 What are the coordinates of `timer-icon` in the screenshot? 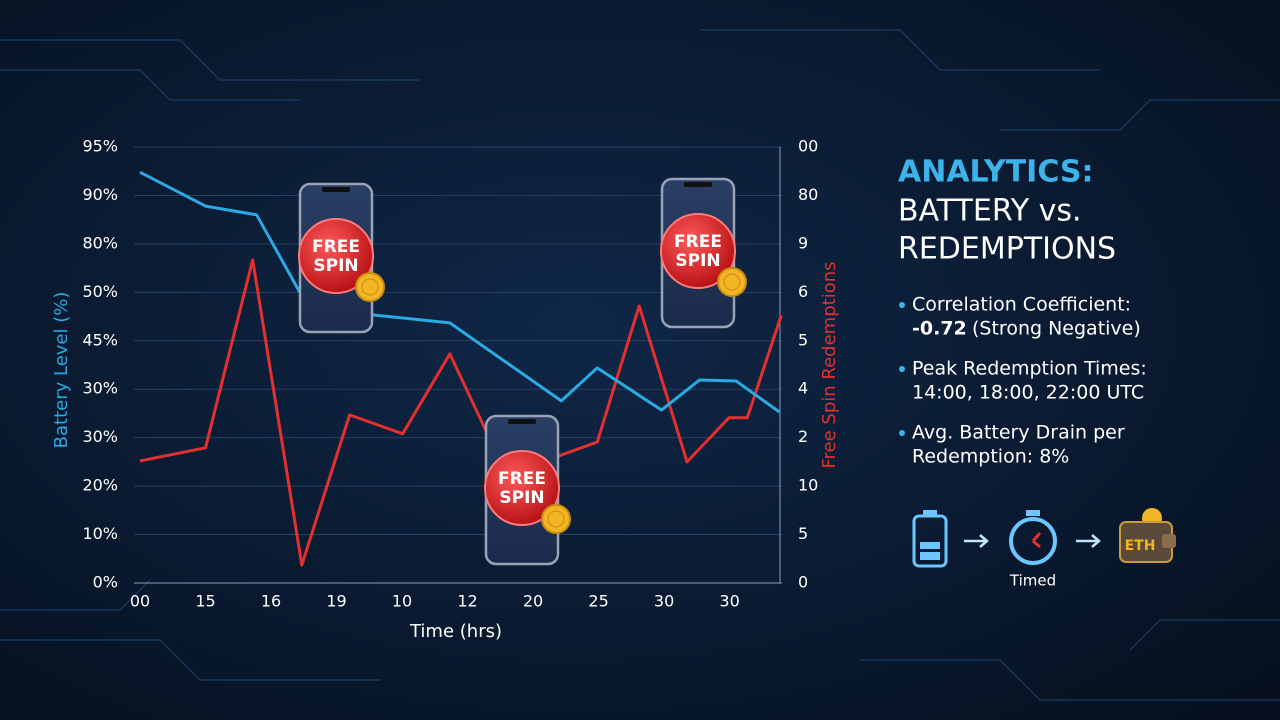 It's located at (1033, 541).